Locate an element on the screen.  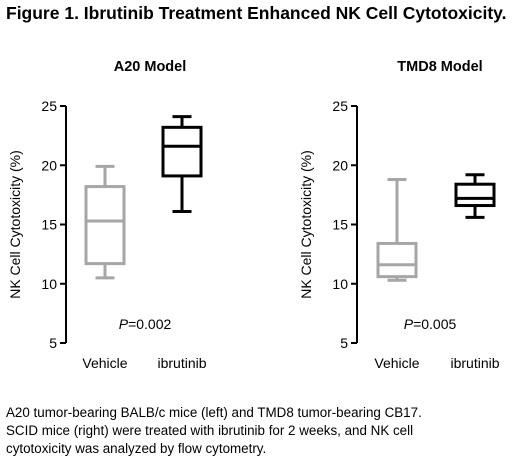
chart-title: TMD8 Model is located at coordinates (439, 67).